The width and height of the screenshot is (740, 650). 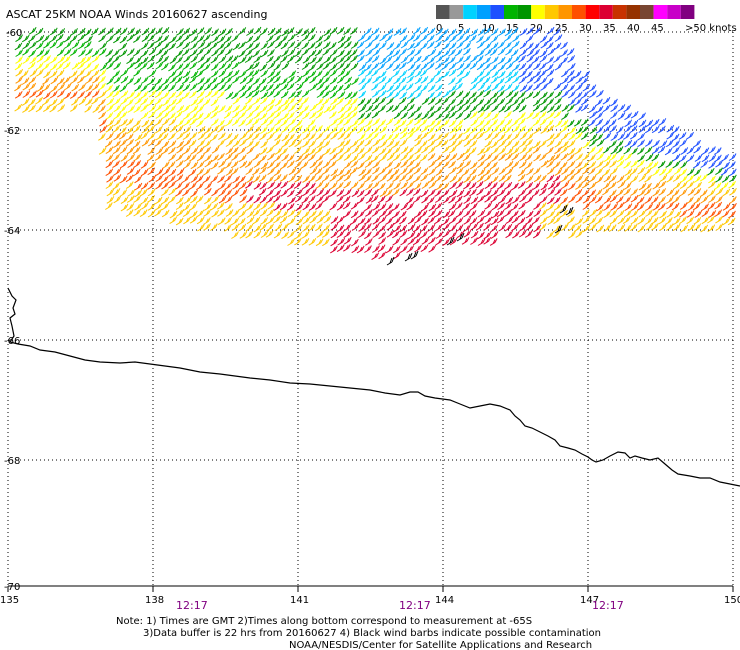 What do you see at coordinates (633, 28) in the screenshot?
I see `legend-tick-label: 40` at bounding box center [633, 28].